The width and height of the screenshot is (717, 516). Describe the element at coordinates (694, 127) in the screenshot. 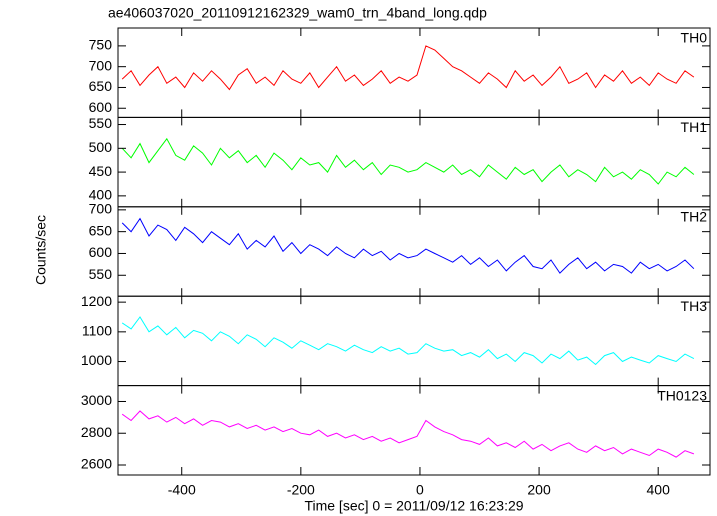

I see `panel-label: TH1` at that location.